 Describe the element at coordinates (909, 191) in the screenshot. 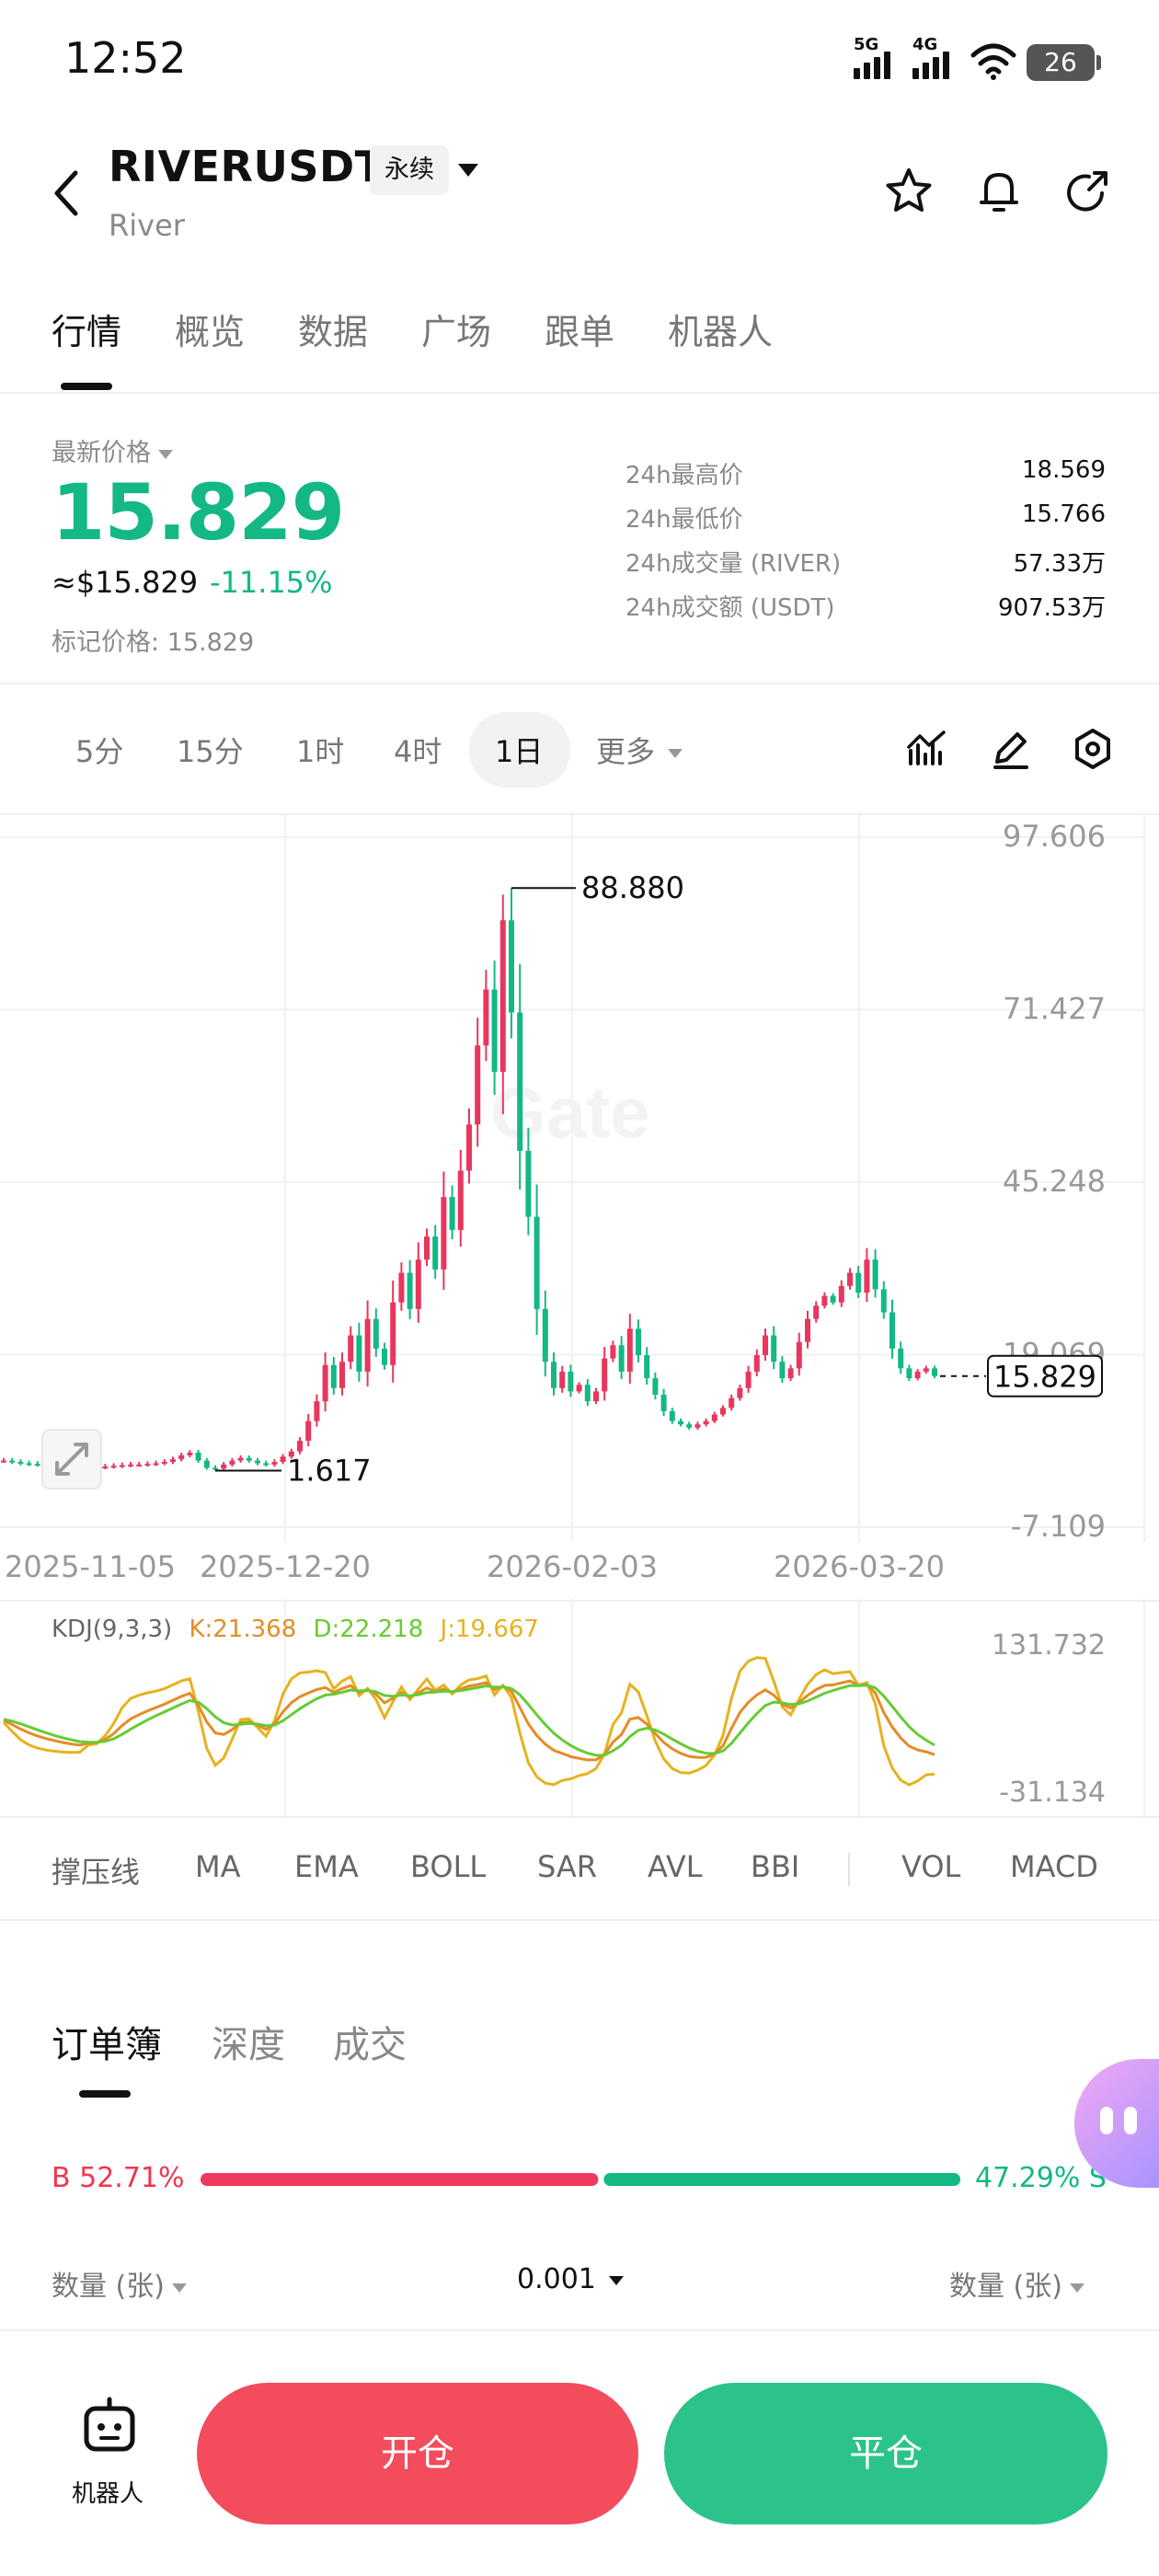

I see `star-icon` at that location.